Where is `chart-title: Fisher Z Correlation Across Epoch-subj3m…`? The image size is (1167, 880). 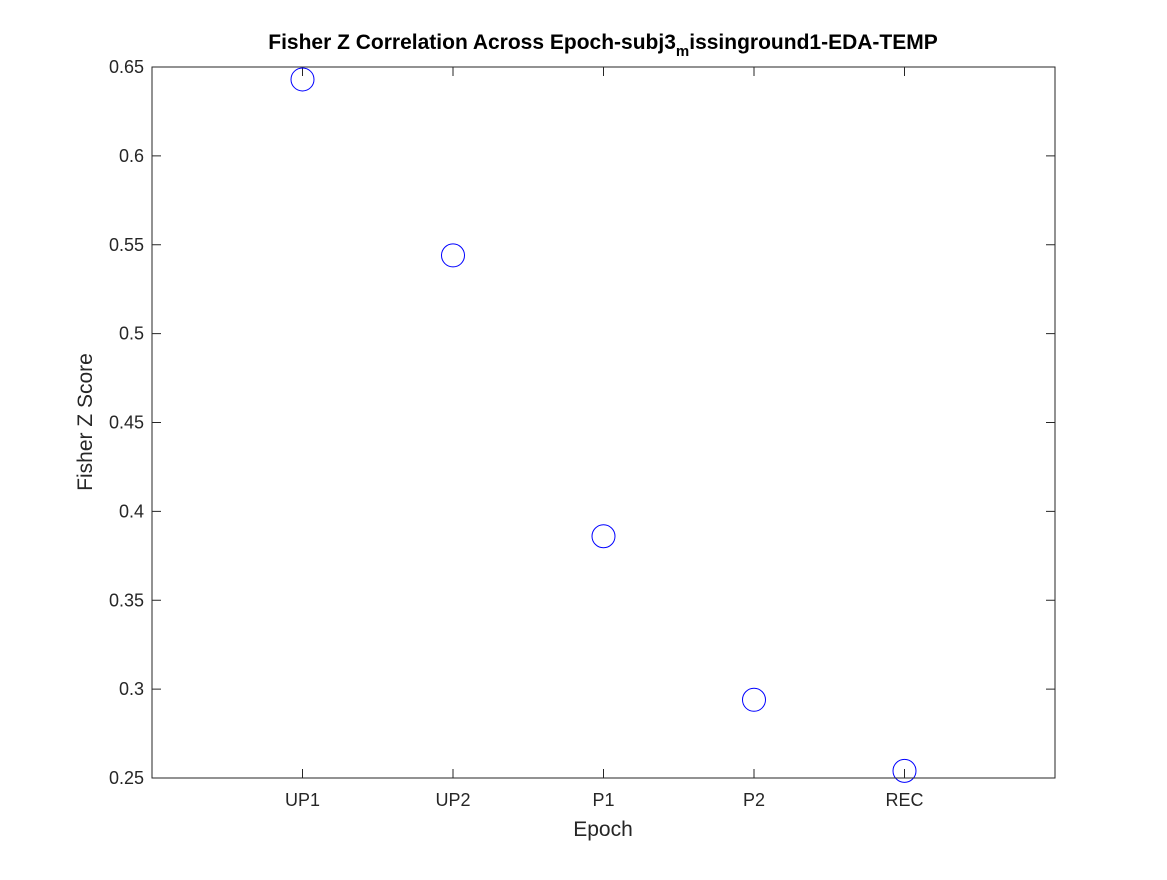
chart-title: Fisher Z Correlation Across Epoch-subj3m… is located at coordinates (603, 45).